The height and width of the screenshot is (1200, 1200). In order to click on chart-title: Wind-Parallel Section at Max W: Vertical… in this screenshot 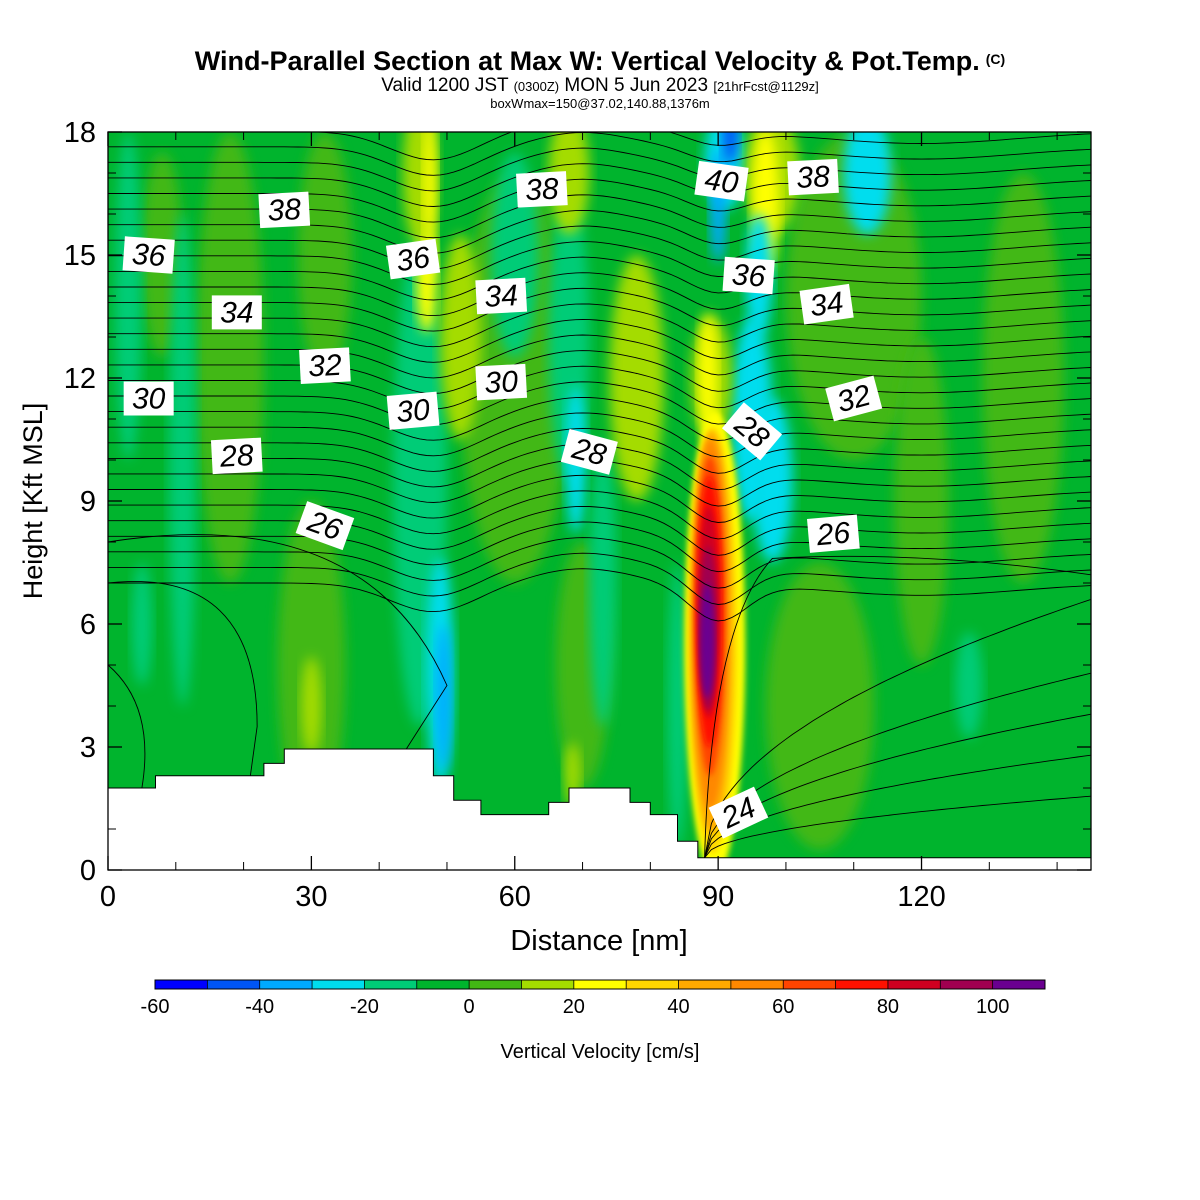, I will do `click(600, 60)`.